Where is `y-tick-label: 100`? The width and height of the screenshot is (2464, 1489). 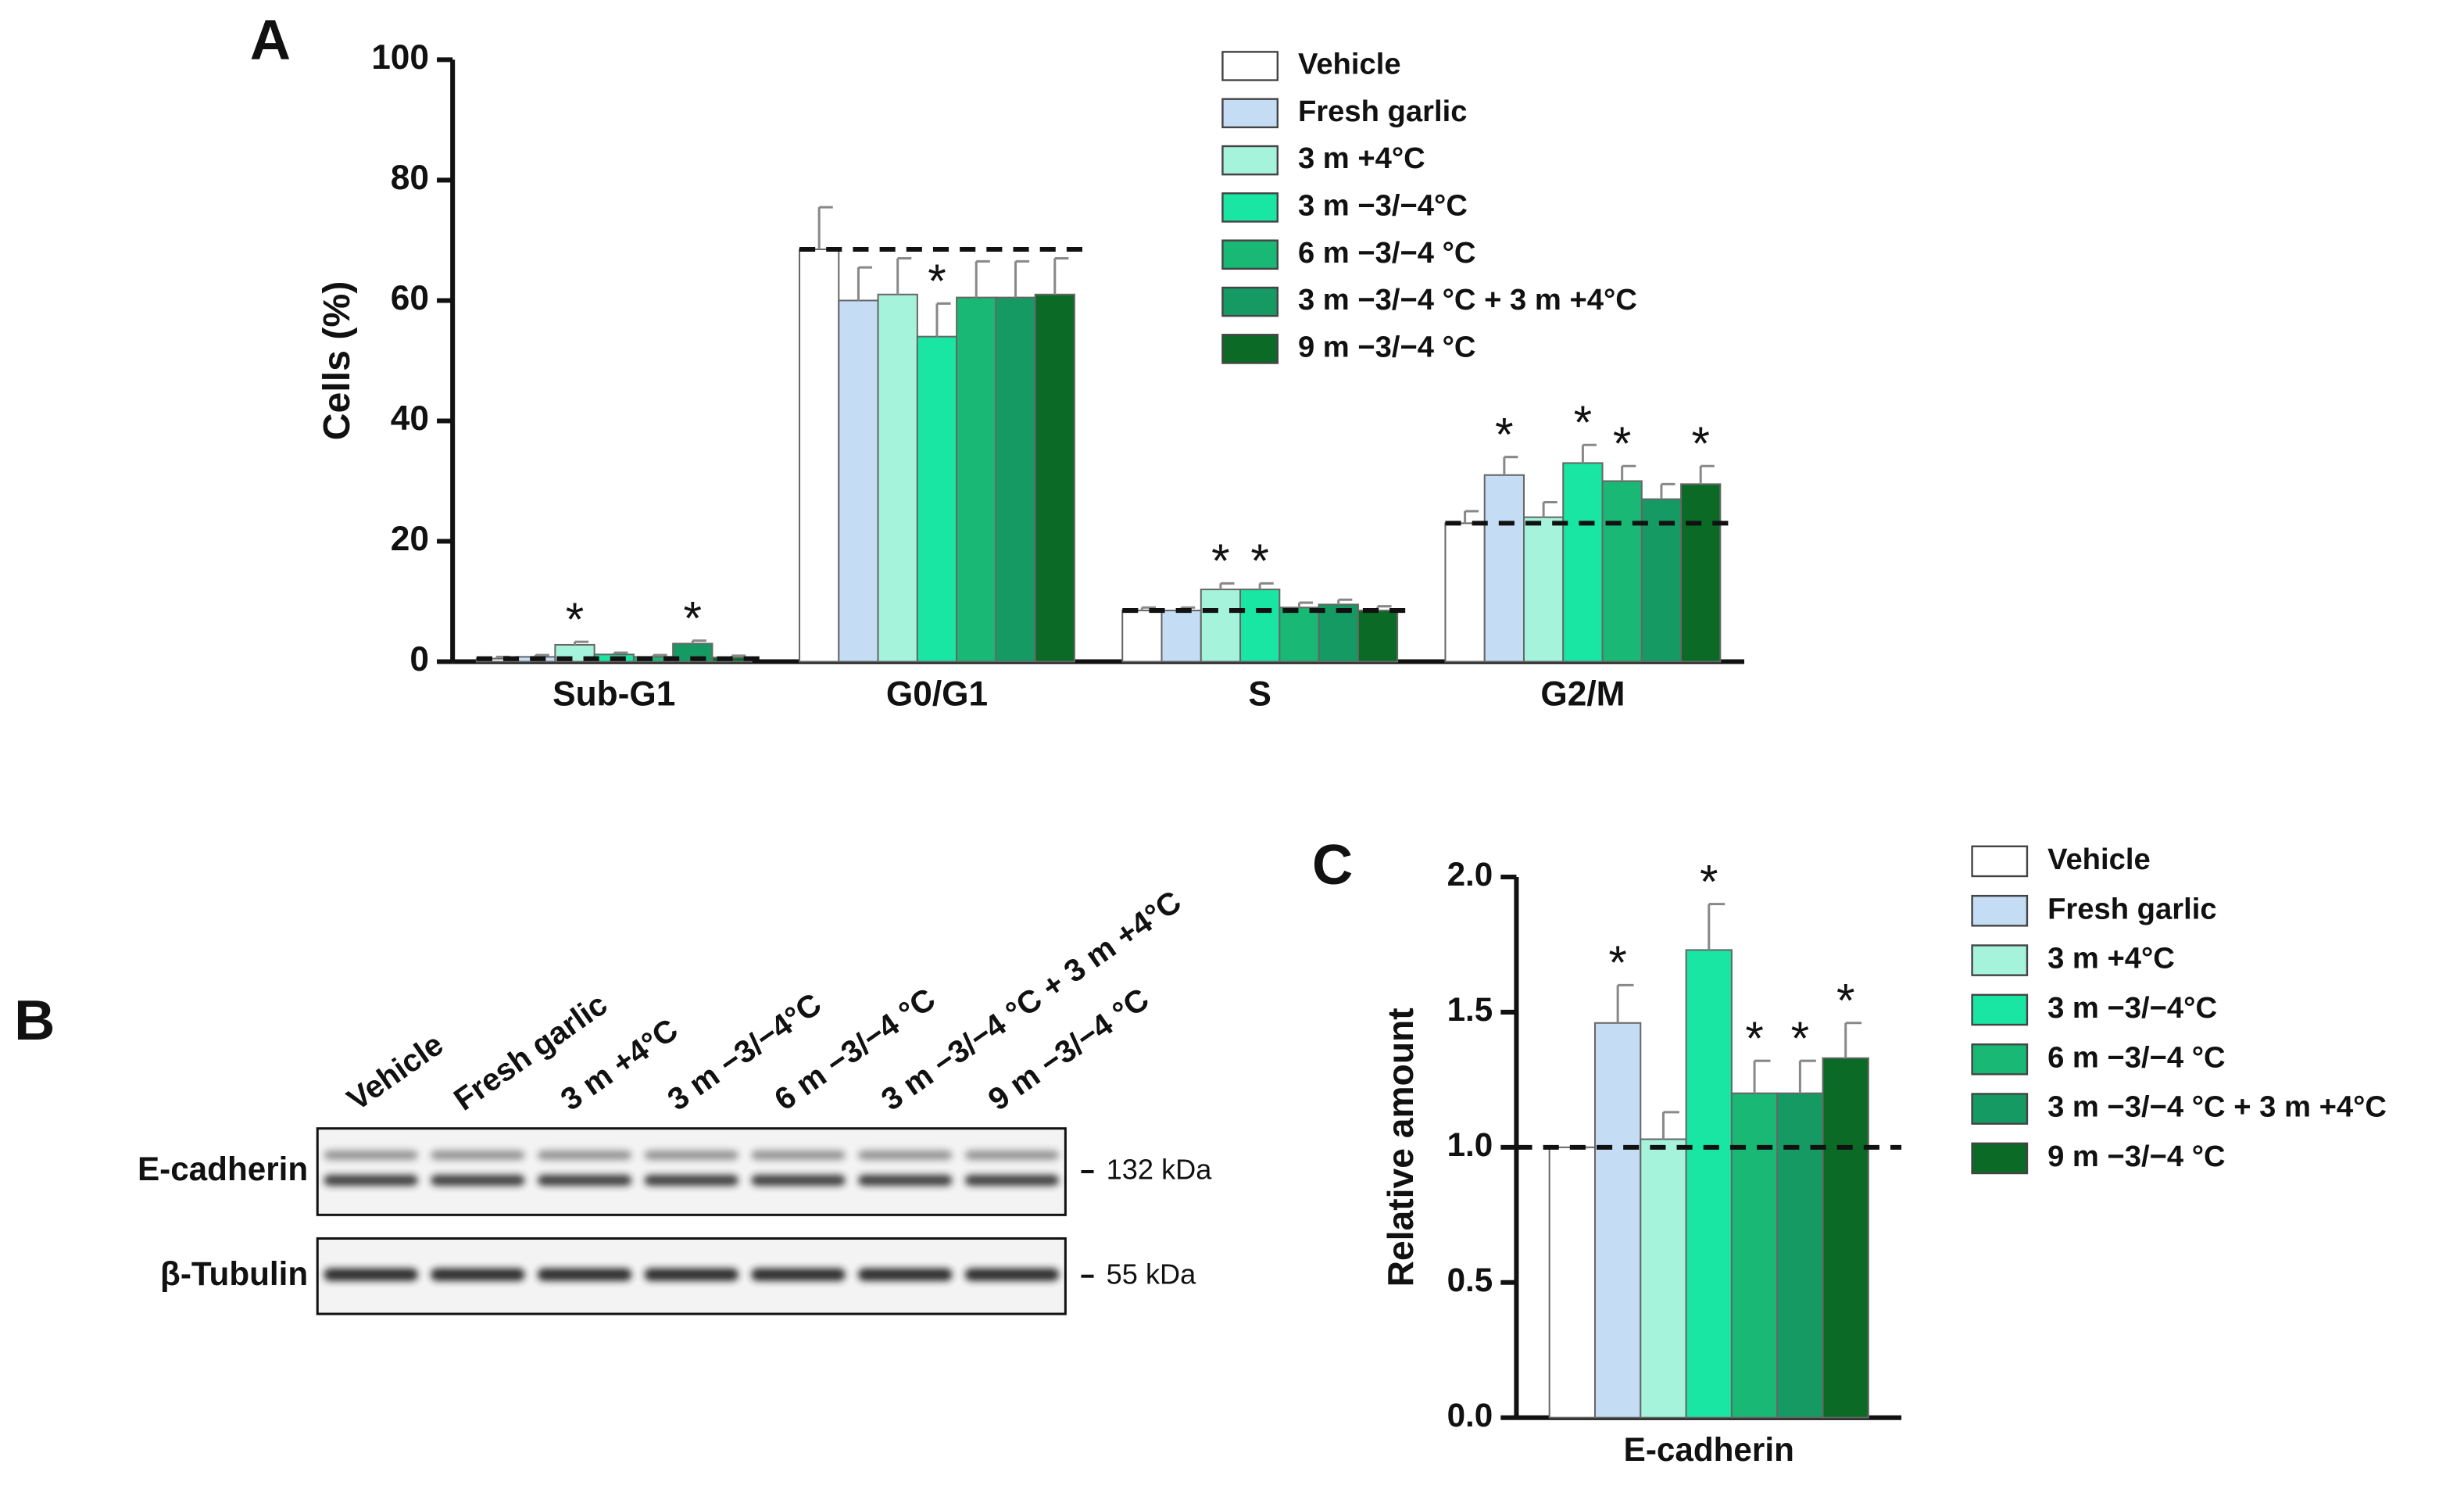 y-tick-label: 100 is located at coordinates (400, 57).